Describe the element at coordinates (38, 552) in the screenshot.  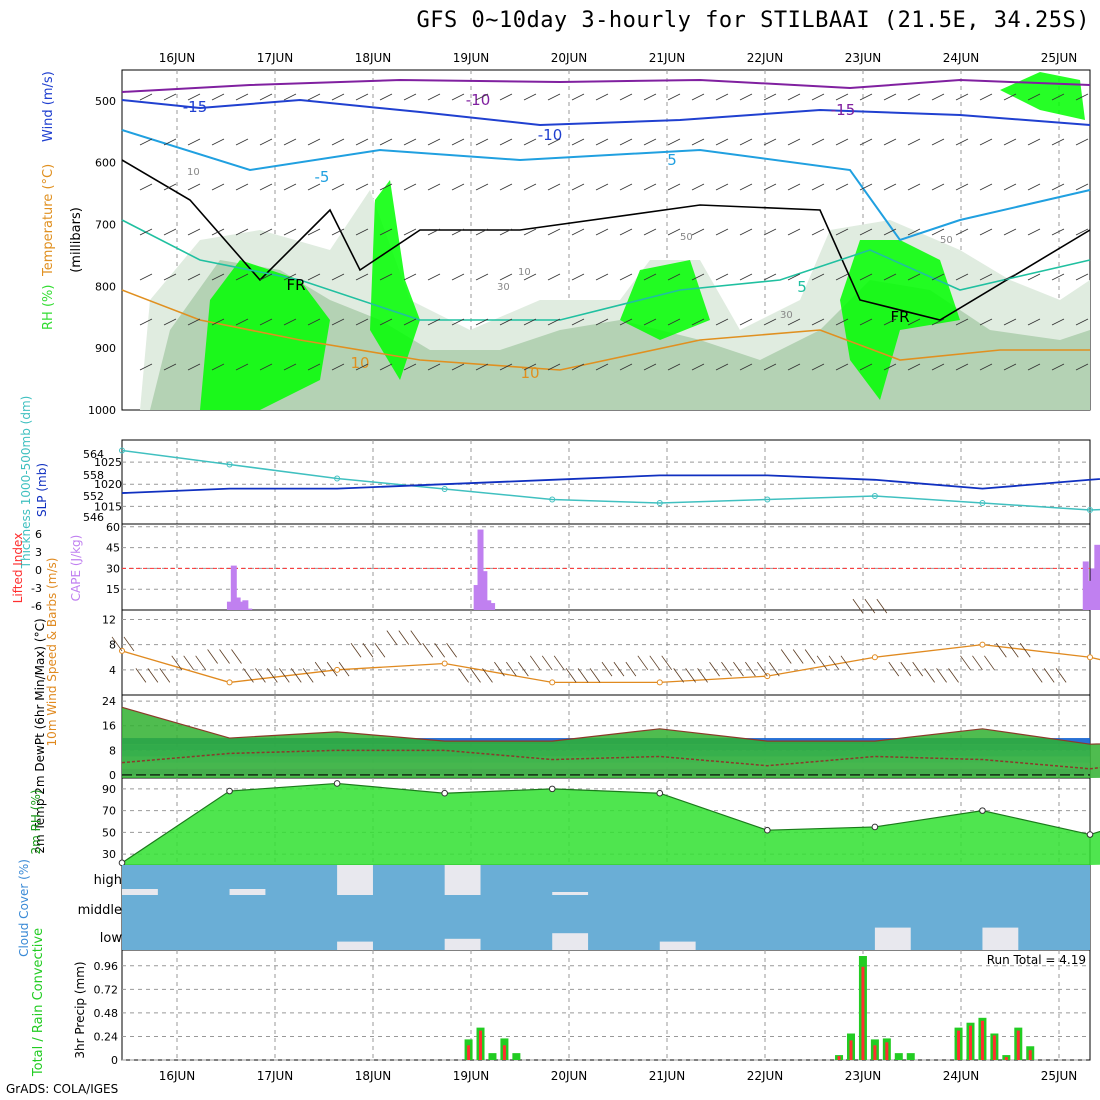
I see `lifted-tick-label: 3` at that location.